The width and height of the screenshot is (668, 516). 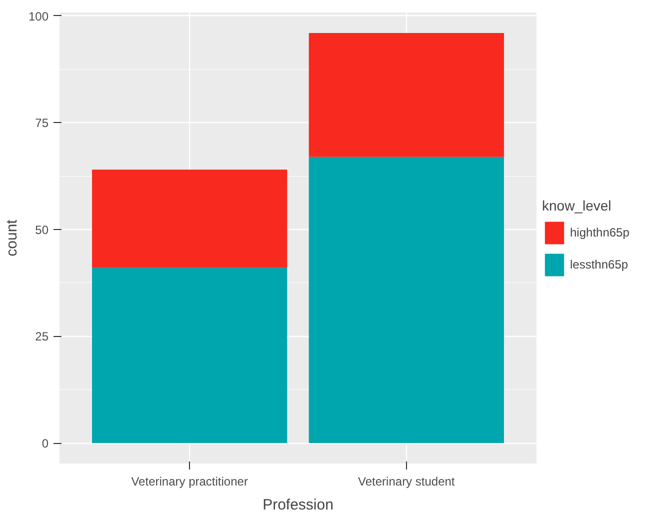 What do you see at coordinates (42, 123) in the screenshot?
I see `y-tick-label: 75` at bounding box center [42, 123].